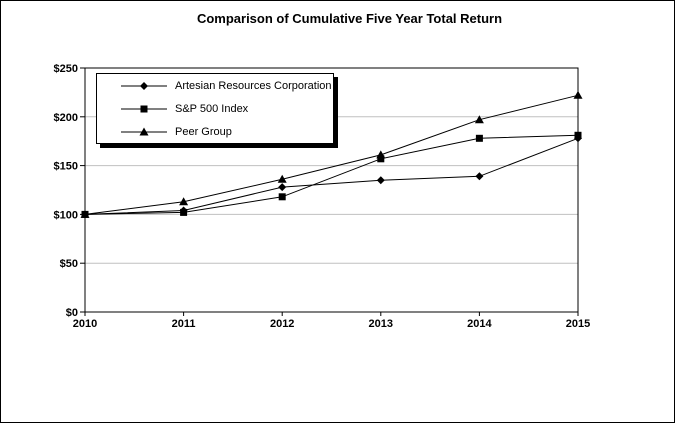  I want to click on x-tick-label: 2012, so click(282, 324).